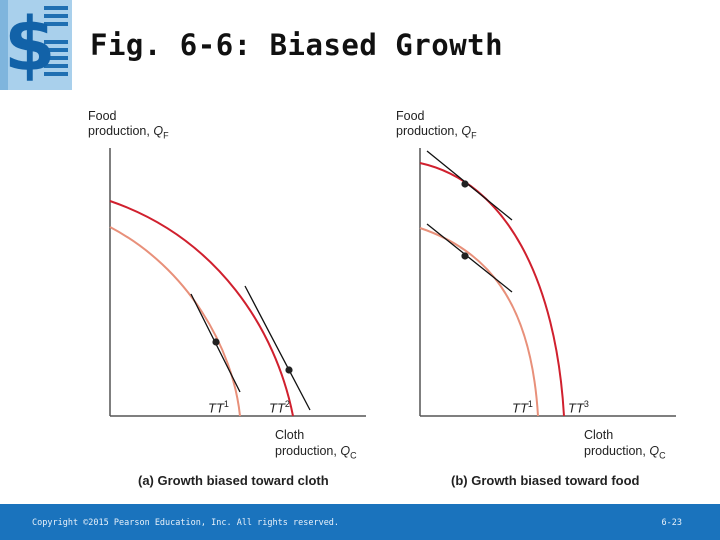  I want to click on tangent-line-tt3, so click(469, 185).